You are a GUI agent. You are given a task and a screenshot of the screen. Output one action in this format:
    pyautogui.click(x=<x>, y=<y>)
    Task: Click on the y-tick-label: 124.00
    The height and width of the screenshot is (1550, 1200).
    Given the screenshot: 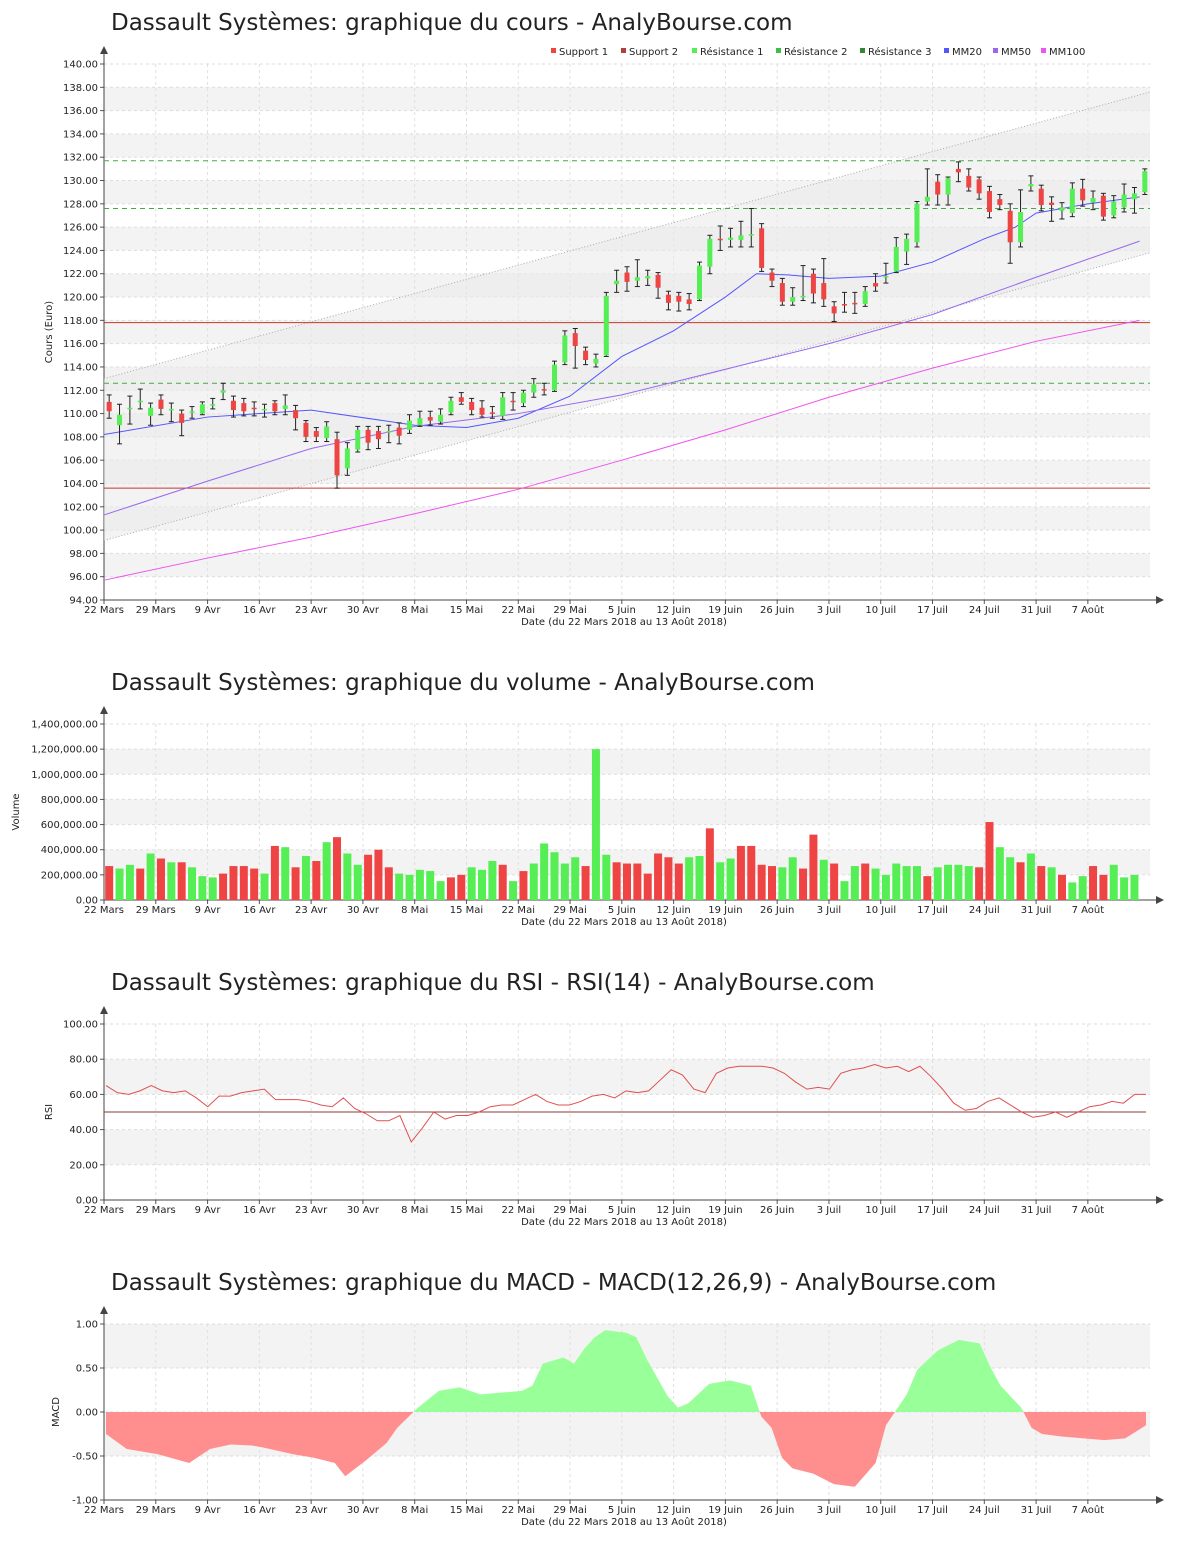 What is the action you would take?
    pyautogui.click(x=80, y=251)
    